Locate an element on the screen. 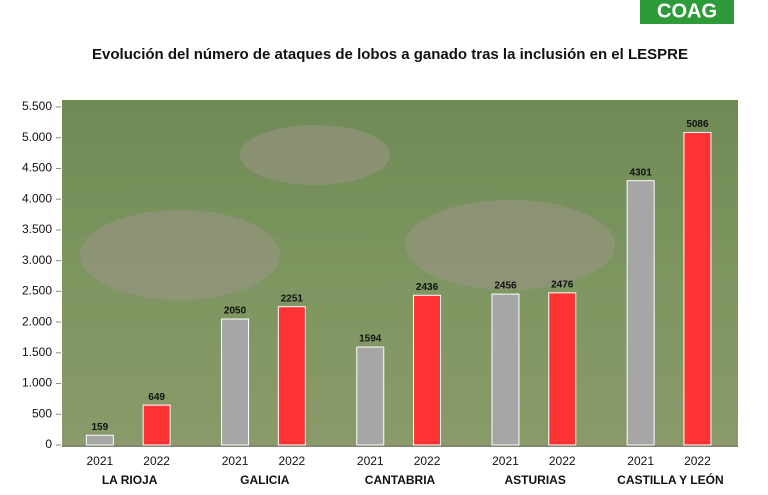 This screenshot has width=768, height=495. value-label: 5086 is located at coordinates (697, 124).